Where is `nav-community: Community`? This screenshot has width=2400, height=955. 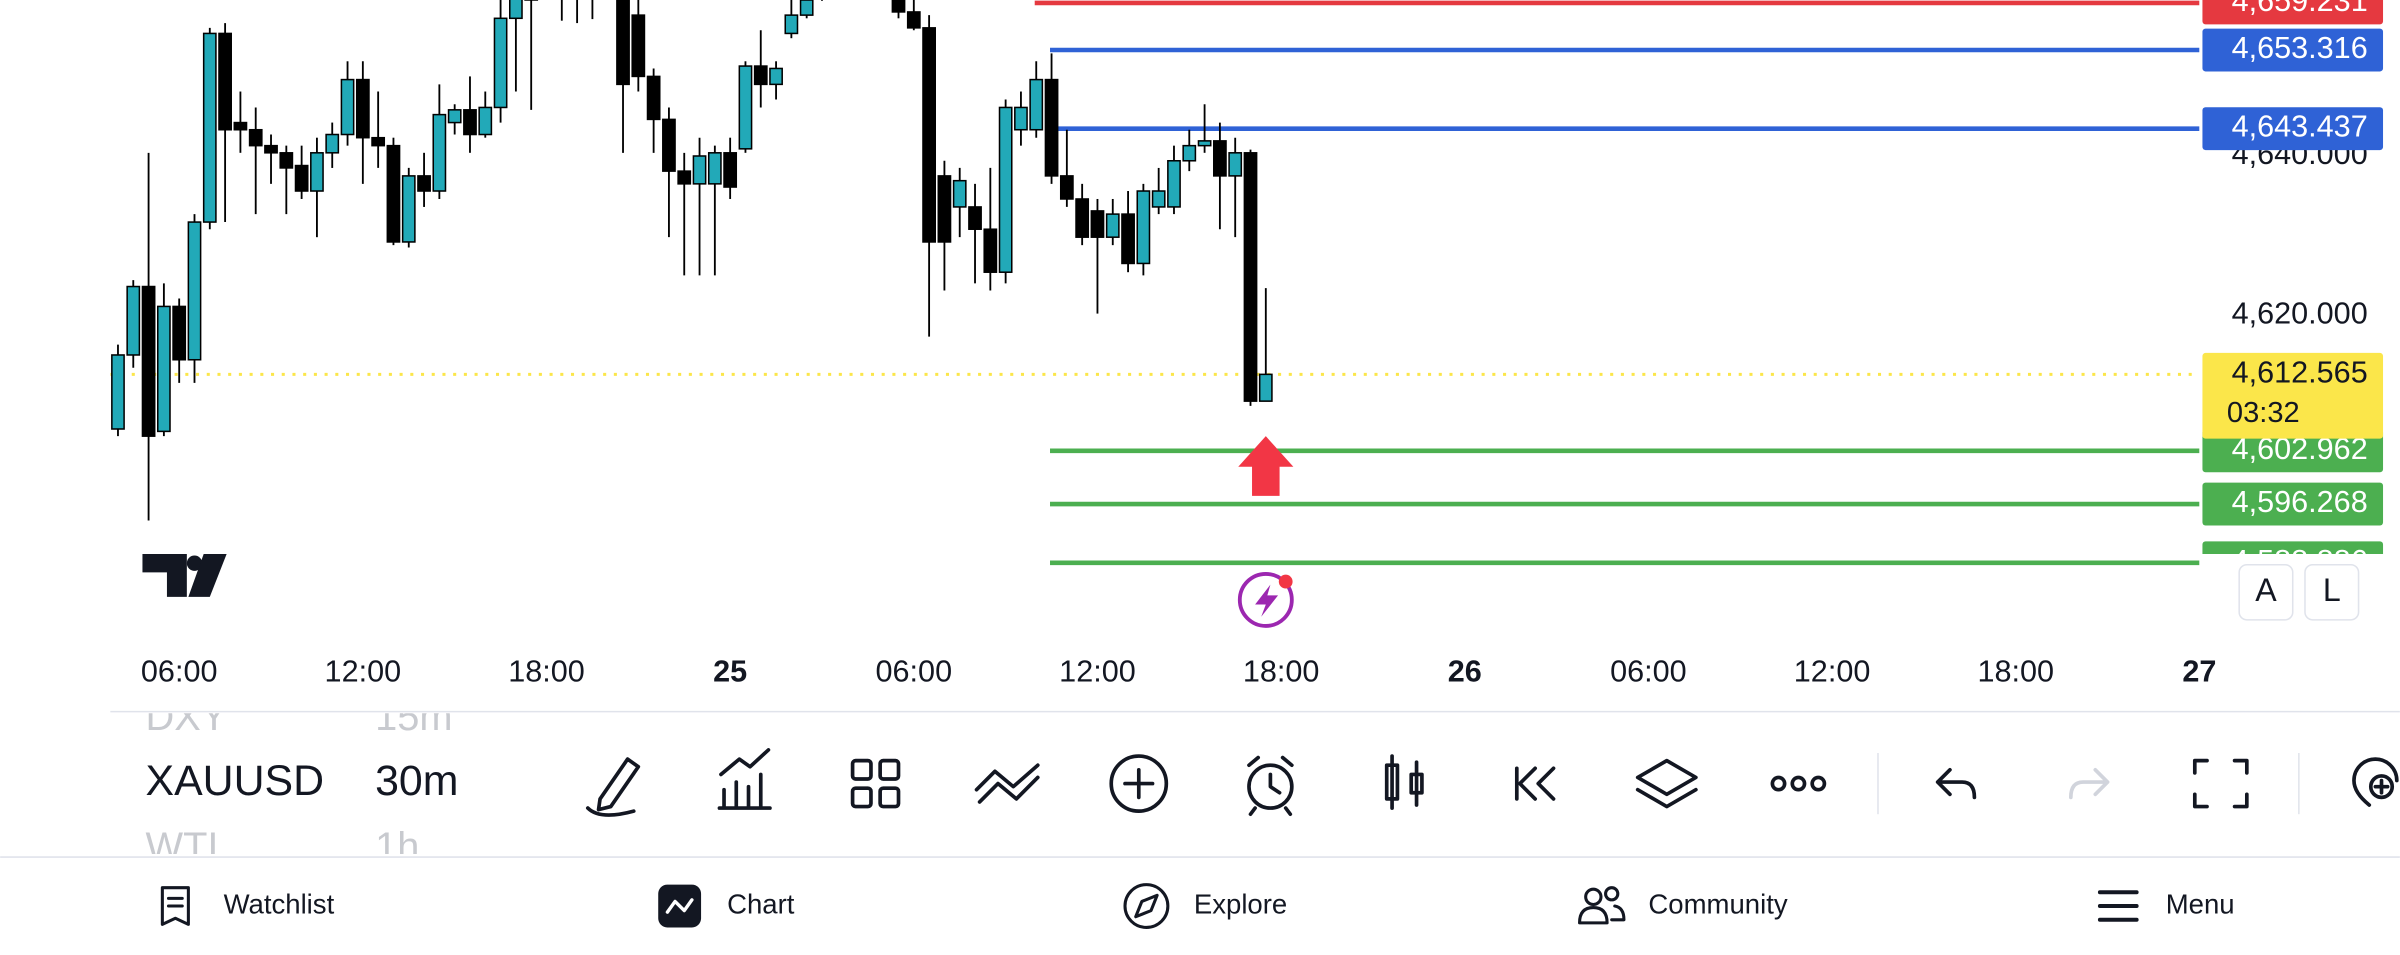
nav-community: Community is located at coordinates (1683, 905).